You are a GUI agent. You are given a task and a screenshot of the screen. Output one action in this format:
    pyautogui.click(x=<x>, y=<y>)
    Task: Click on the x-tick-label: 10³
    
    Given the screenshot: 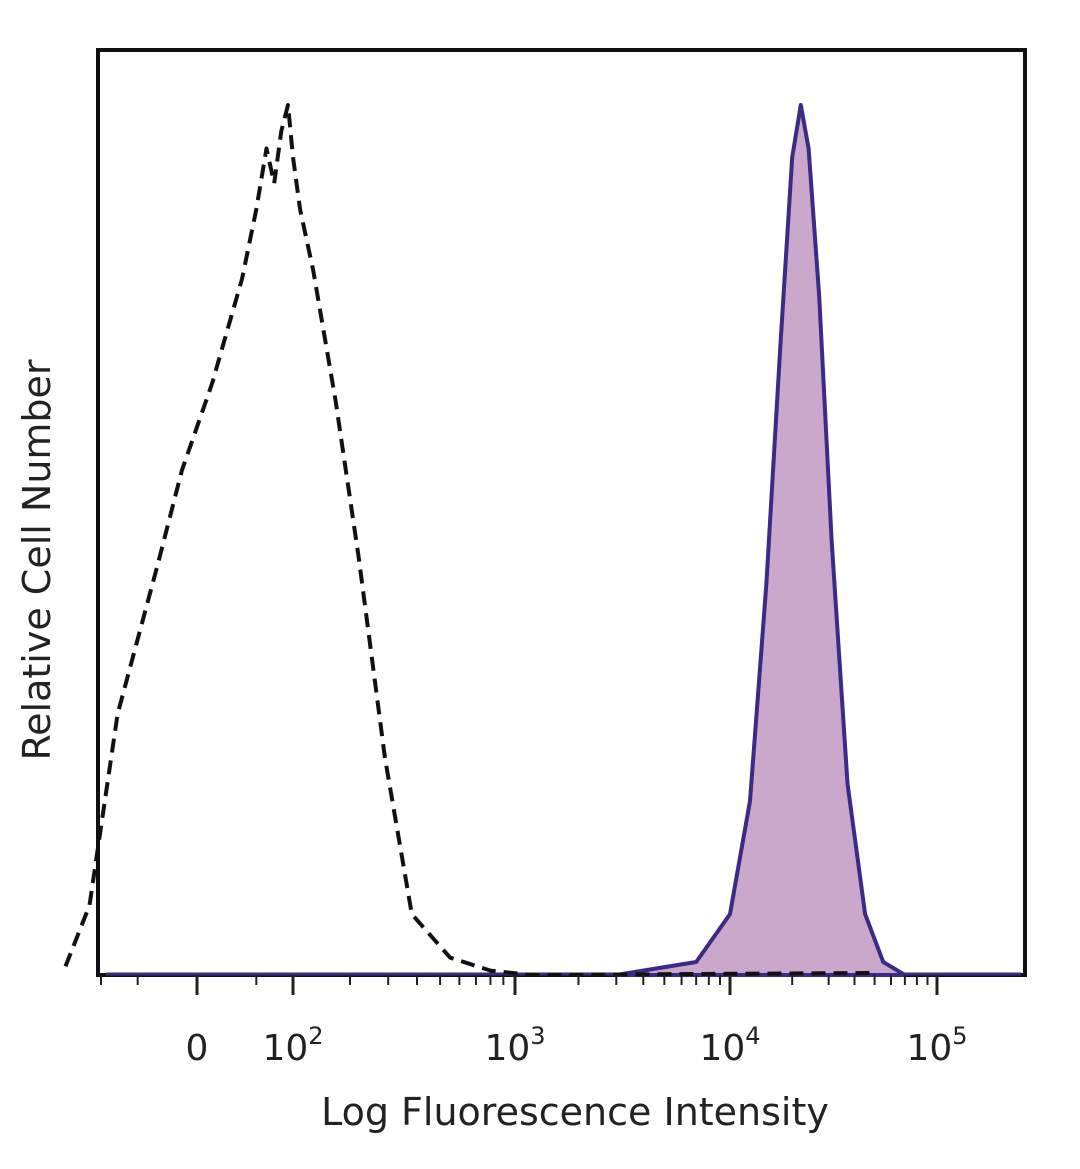 What is the action you would take?
    pyautogui.click(x=514, y=1045)
    